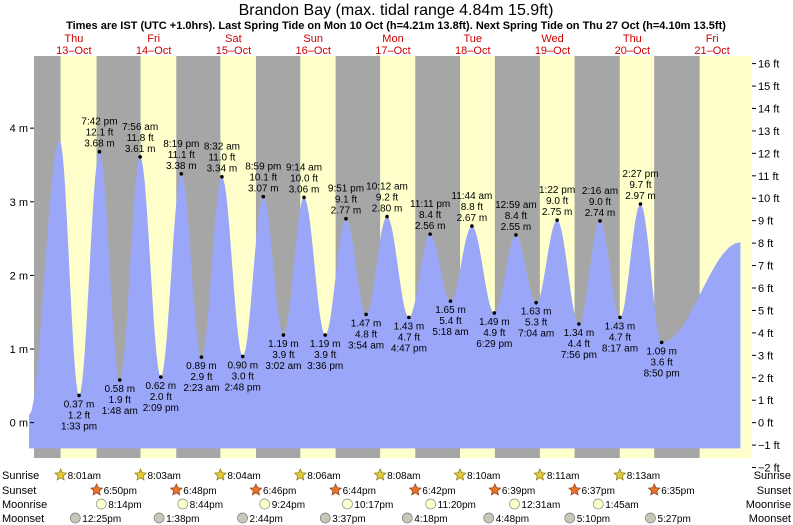  I want to click on tide-height-m: 2.77 m, so click(346, 211).